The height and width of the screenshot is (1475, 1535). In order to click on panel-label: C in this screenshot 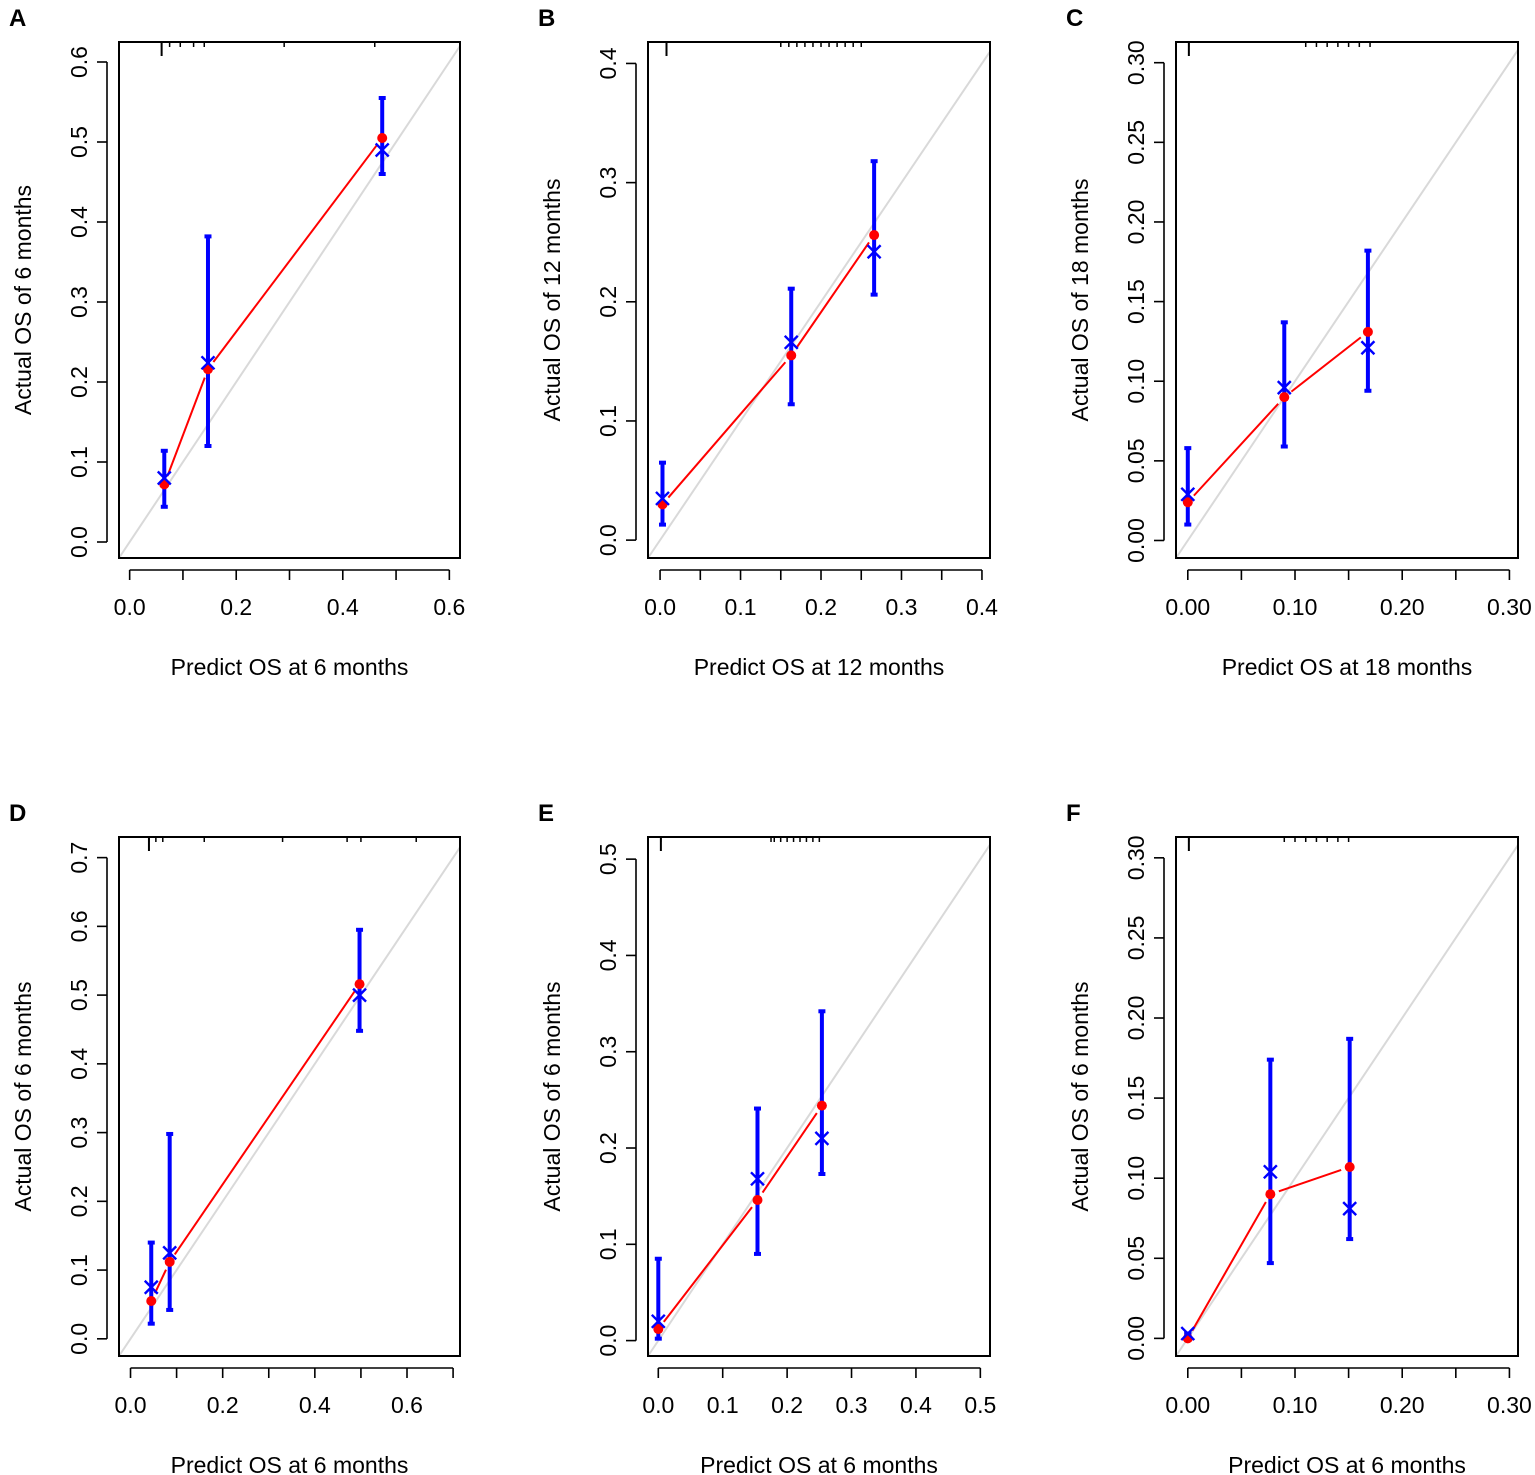, I will do `click(1074, 18)`.